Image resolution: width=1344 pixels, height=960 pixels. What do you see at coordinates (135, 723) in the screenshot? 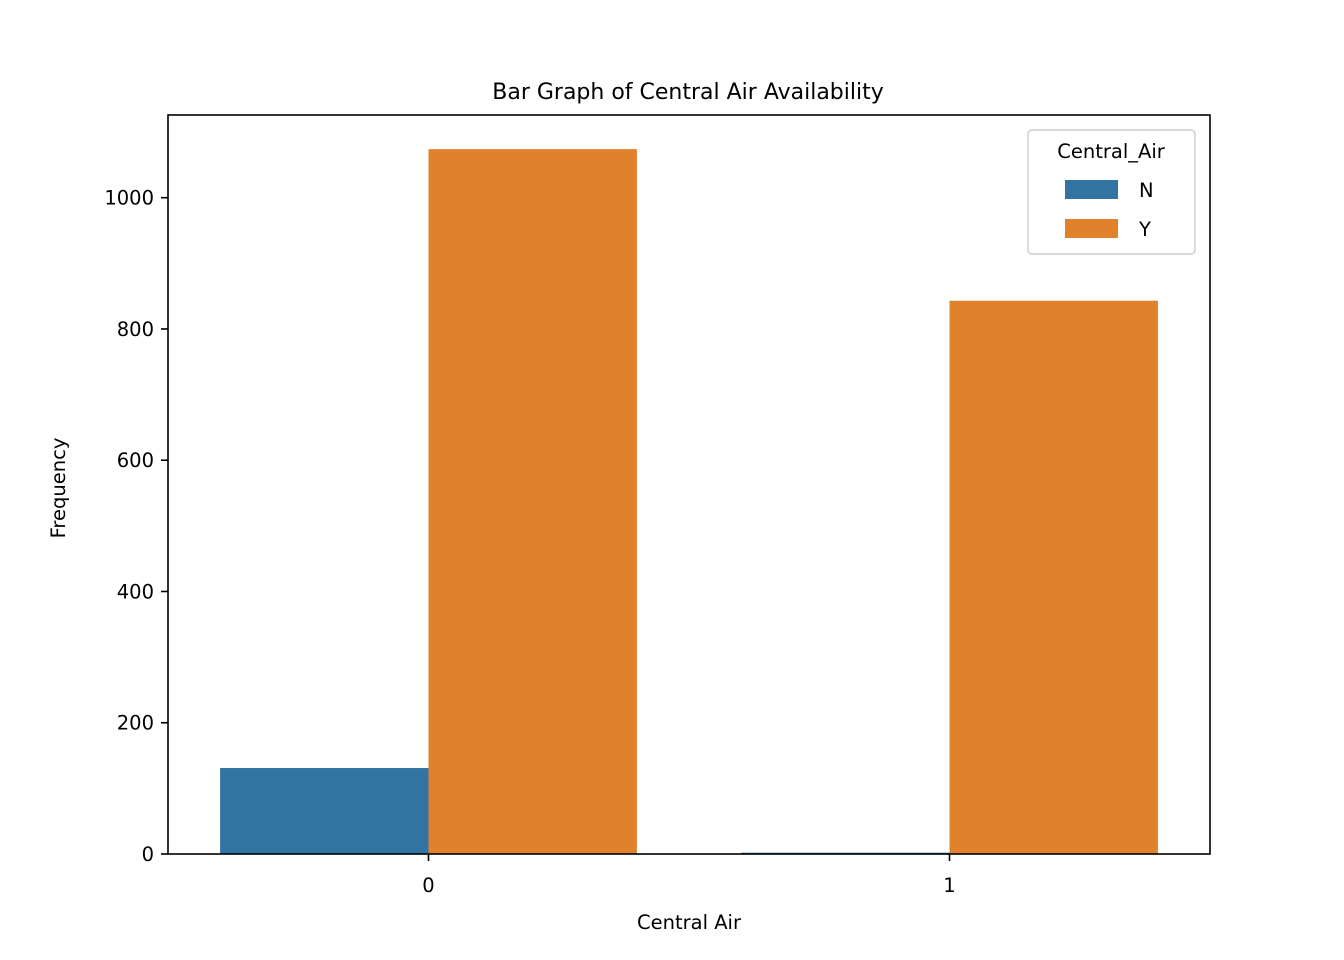
I see `y-tick-label: 200` at bounding box center [135, 723].